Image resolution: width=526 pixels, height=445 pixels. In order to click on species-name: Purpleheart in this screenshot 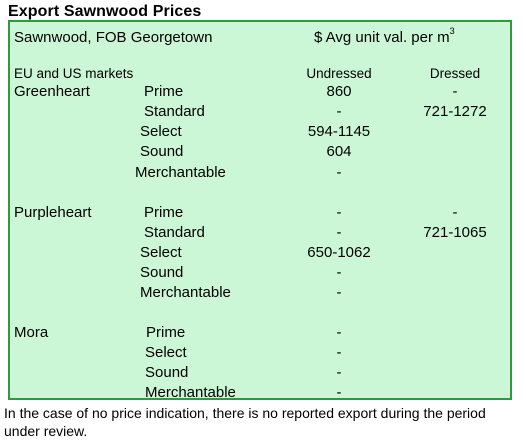, I will do `click(53, 212)`.